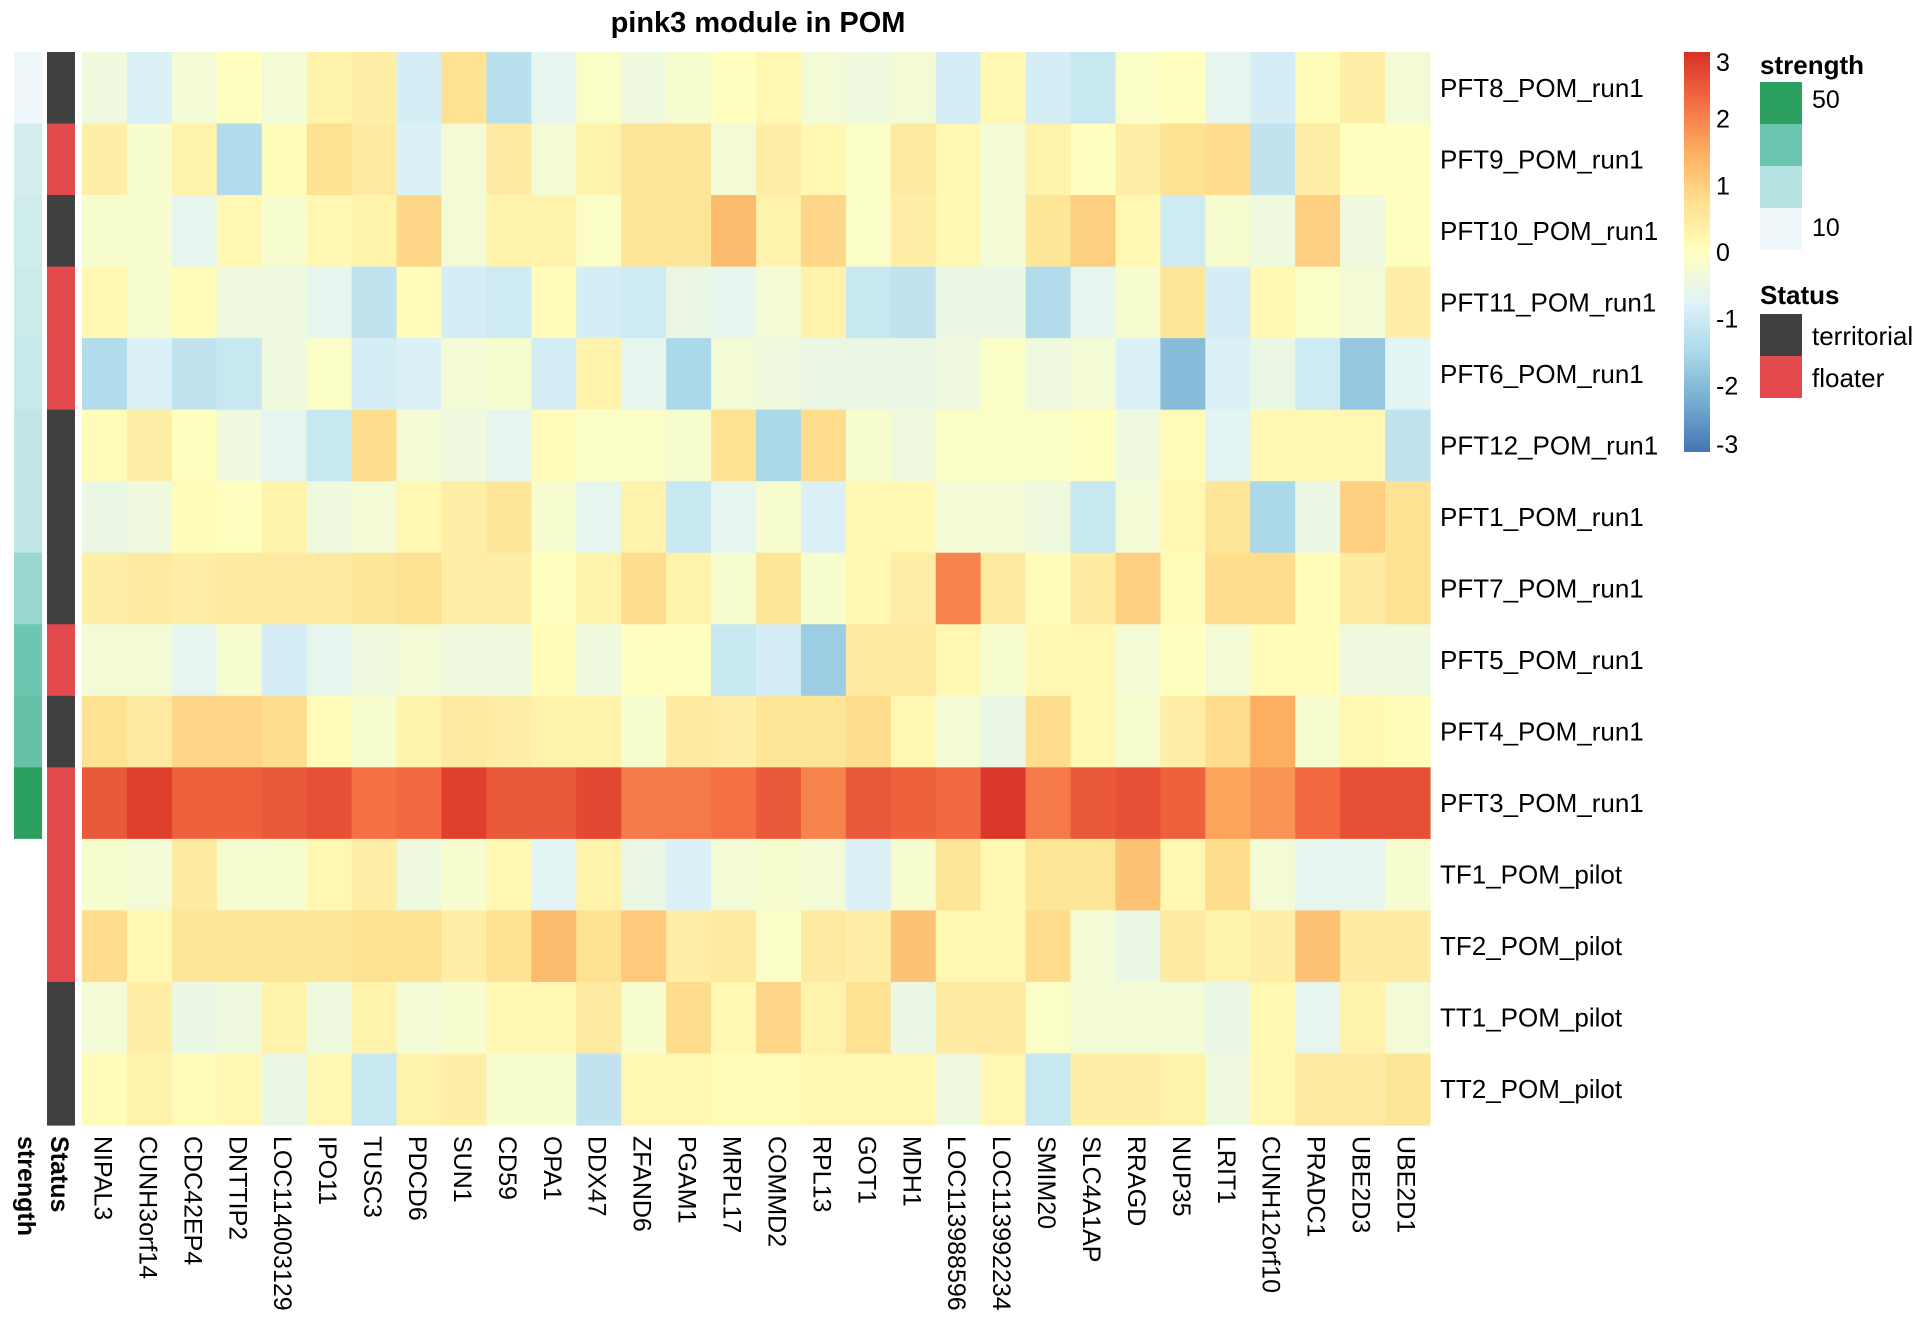  I want to click on strength-legend-label: 50, so click(1826, 100).